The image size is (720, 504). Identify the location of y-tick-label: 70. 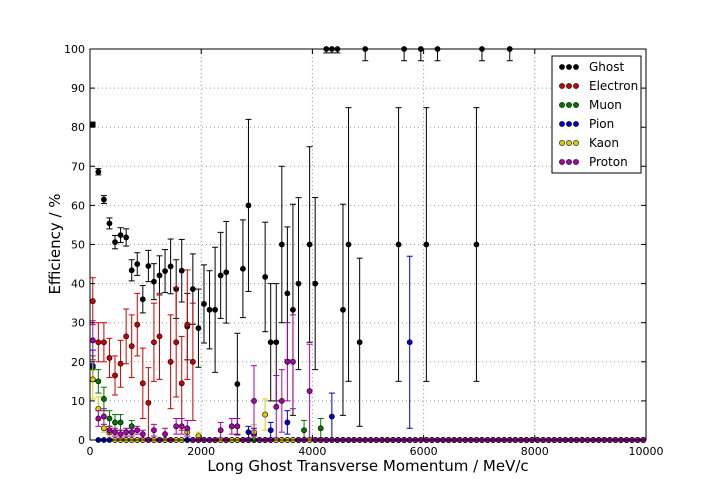
(78, 166).